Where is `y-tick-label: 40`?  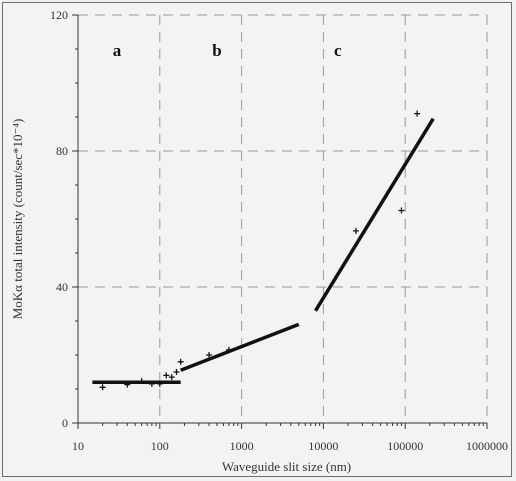 y-tick-label: 40 is located at coordinates (62, 287).